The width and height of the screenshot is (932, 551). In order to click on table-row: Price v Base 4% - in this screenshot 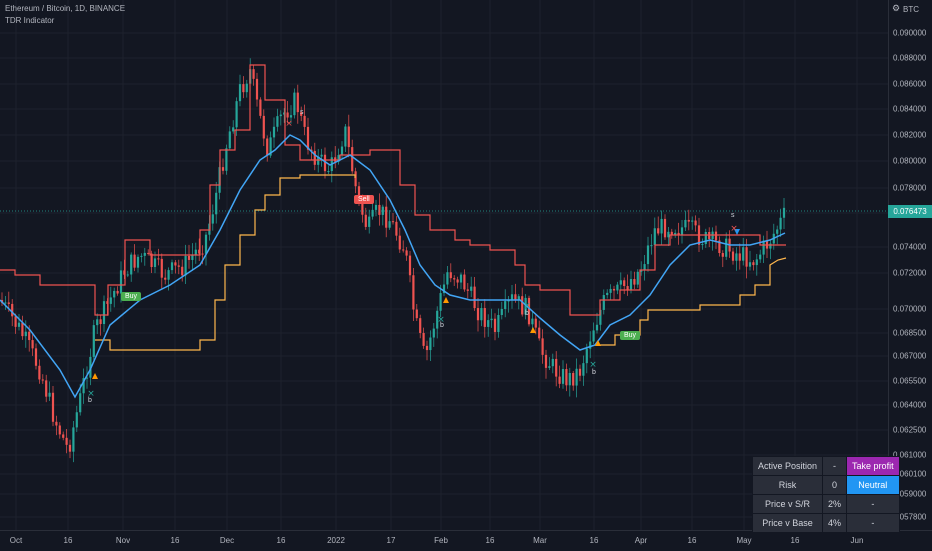, I will do `click(825, 523)`.